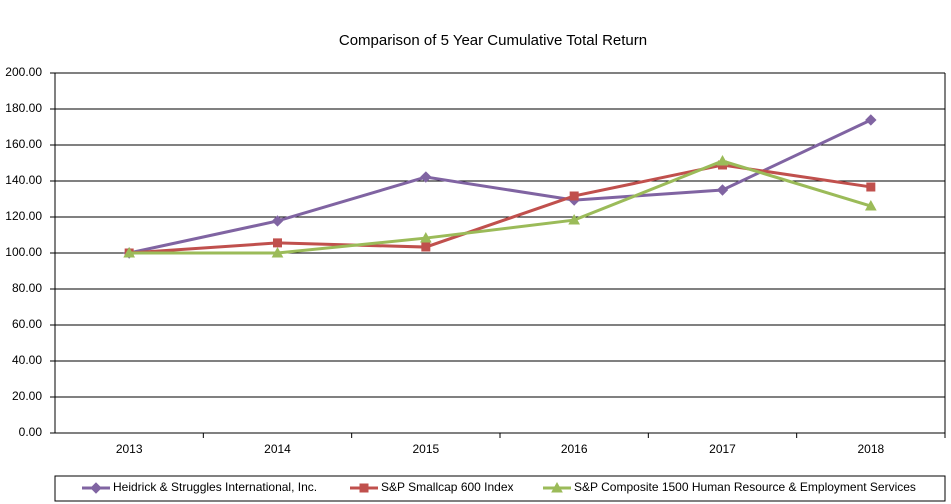 The width and height of the screenshot is (951, 504). What do you see at coordinates (215, 487) in the screenshot?
I see `legend-label: Heidrick & Struggles International, Inc.` at bounding box center [215, 487].